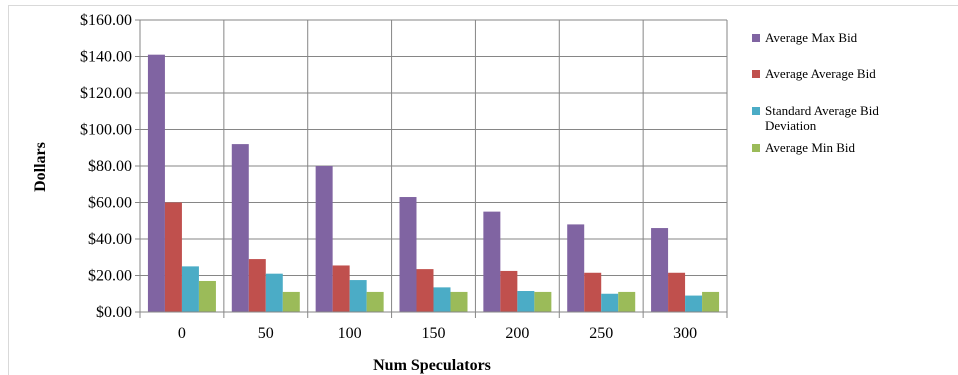 The image size is (958, 375). I want to click on y-tick-label: $60.00, so click(110, 203).